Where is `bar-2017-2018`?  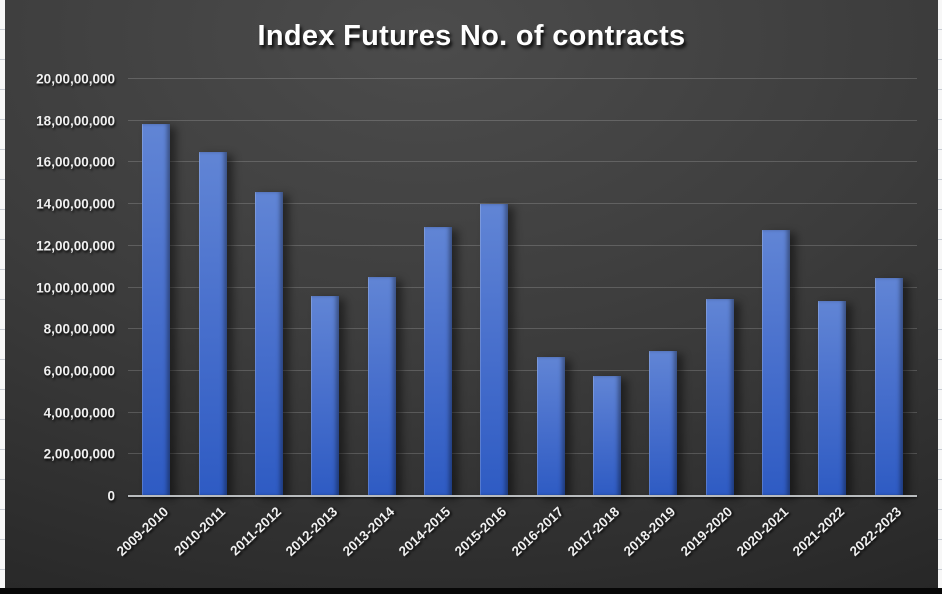
bar-2017-2018 is located at coordinates (607, 436).